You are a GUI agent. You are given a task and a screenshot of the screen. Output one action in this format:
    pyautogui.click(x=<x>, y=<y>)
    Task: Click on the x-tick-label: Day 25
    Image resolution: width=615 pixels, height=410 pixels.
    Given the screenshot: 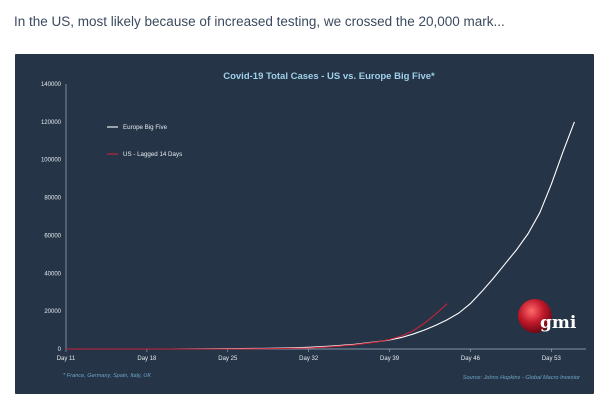 What is the action you would take?
    pyautogui.click(x=228, y=359)
    